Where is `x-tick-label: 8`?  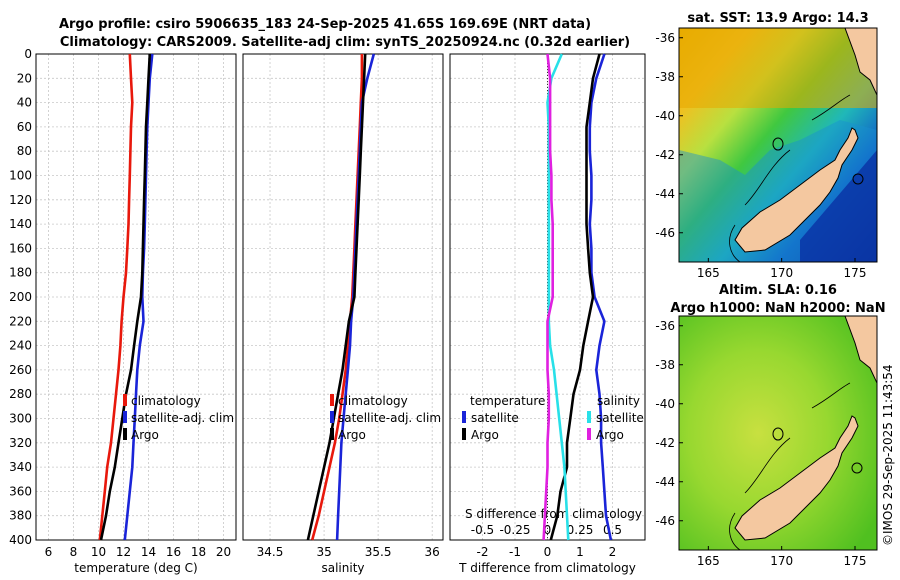
x-tick-label: 8 is located at coordinates (74, 552).